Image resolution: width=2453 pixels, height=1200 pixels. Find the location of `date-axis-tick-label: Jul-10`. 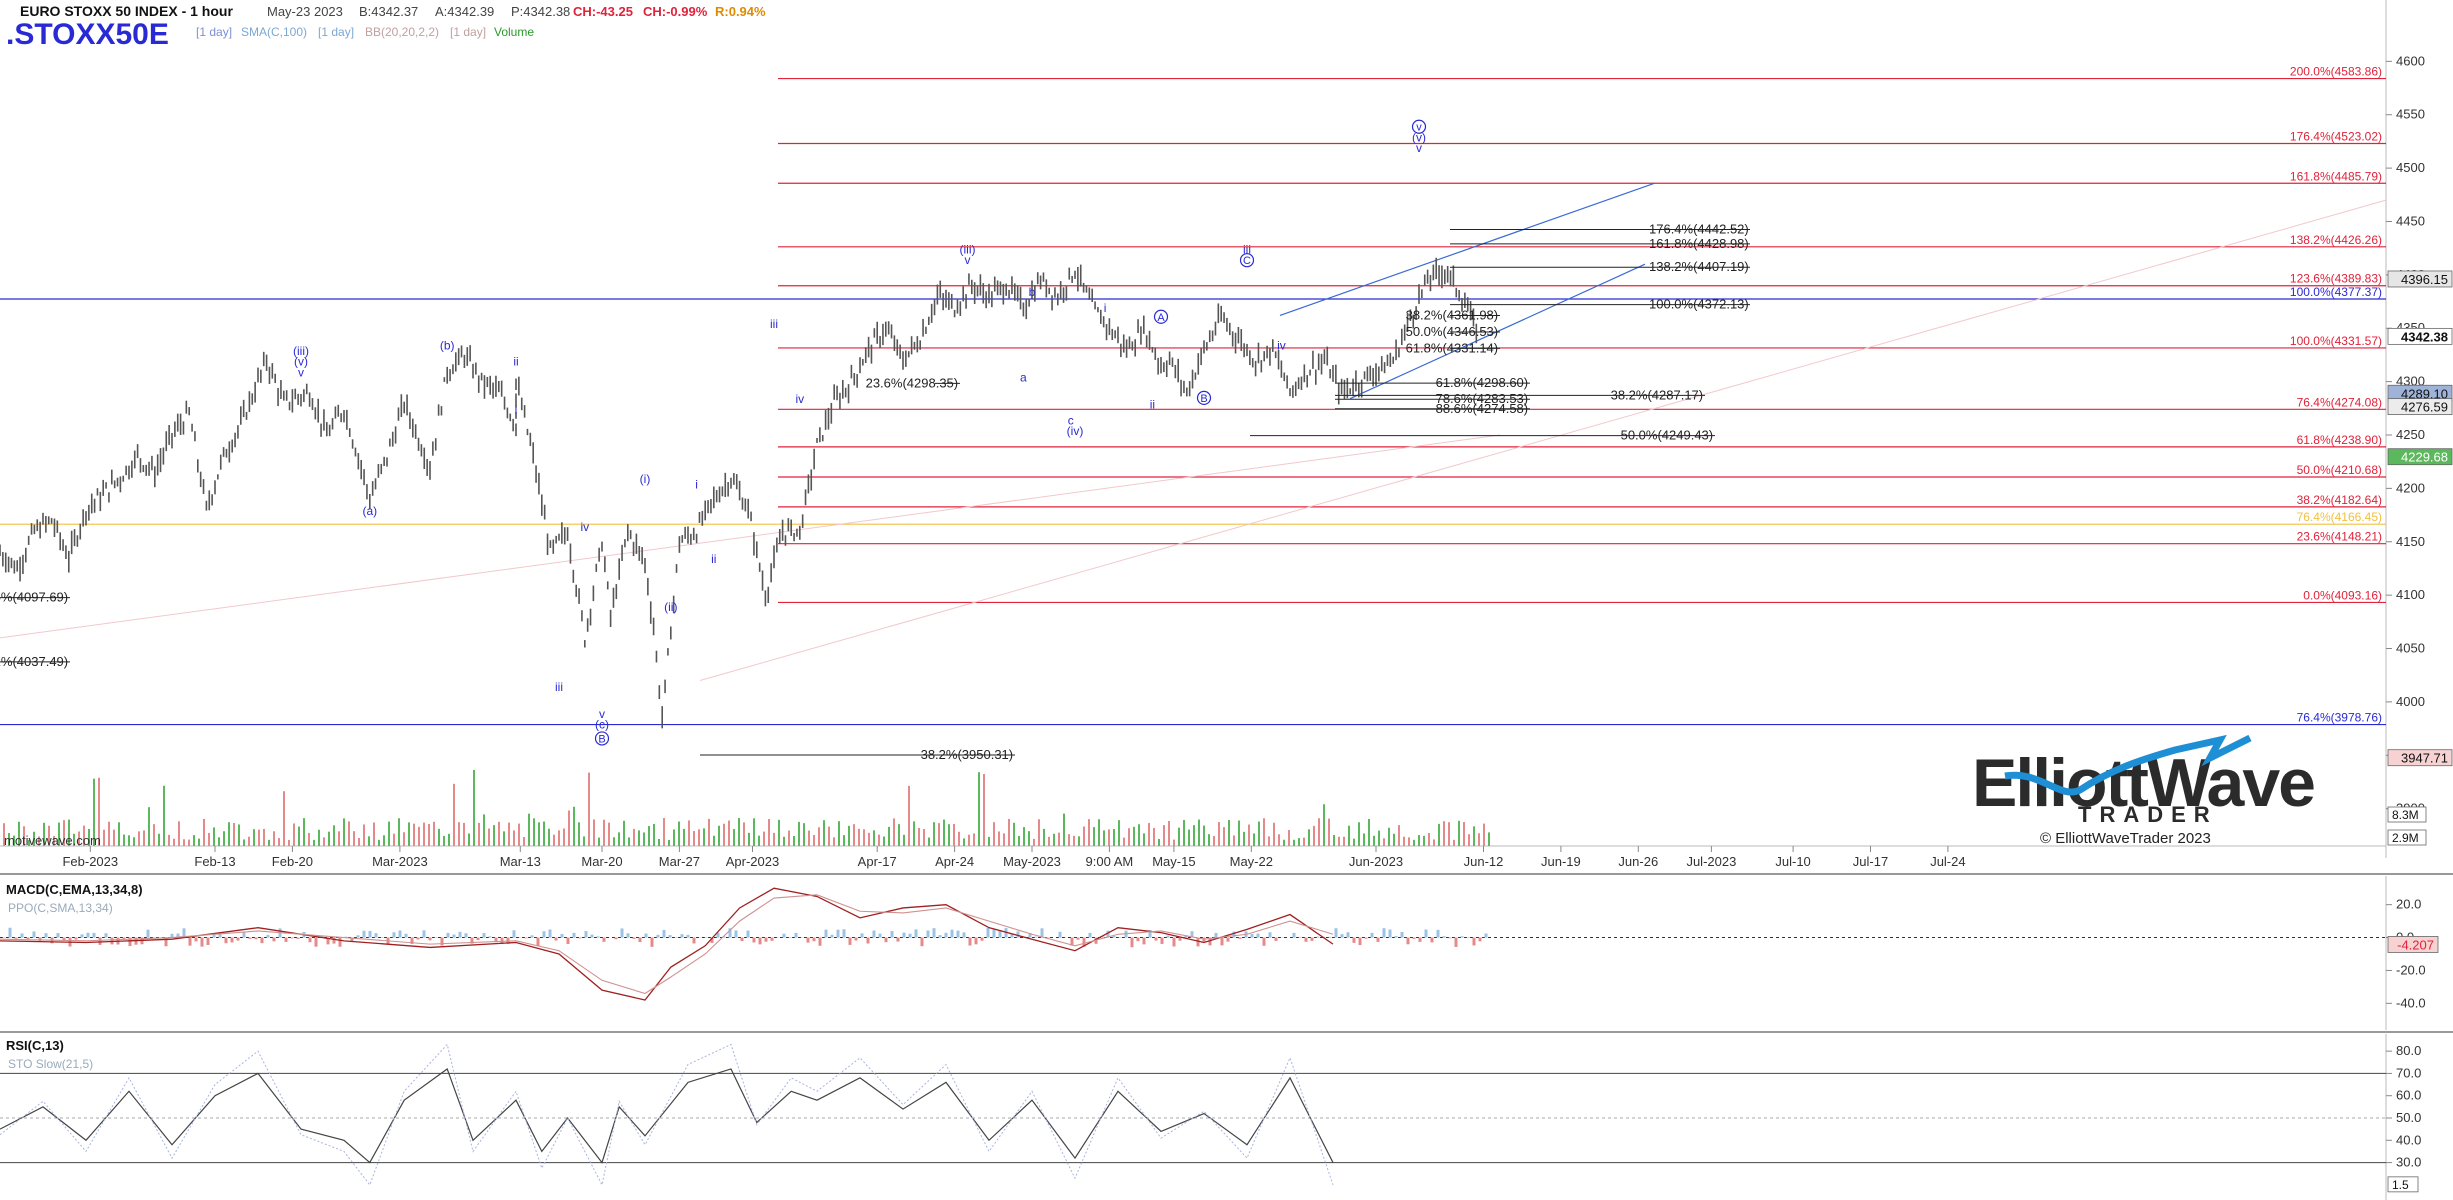

date-axis-tick-label: Jul-10 is located at coordinates (1792, 861).